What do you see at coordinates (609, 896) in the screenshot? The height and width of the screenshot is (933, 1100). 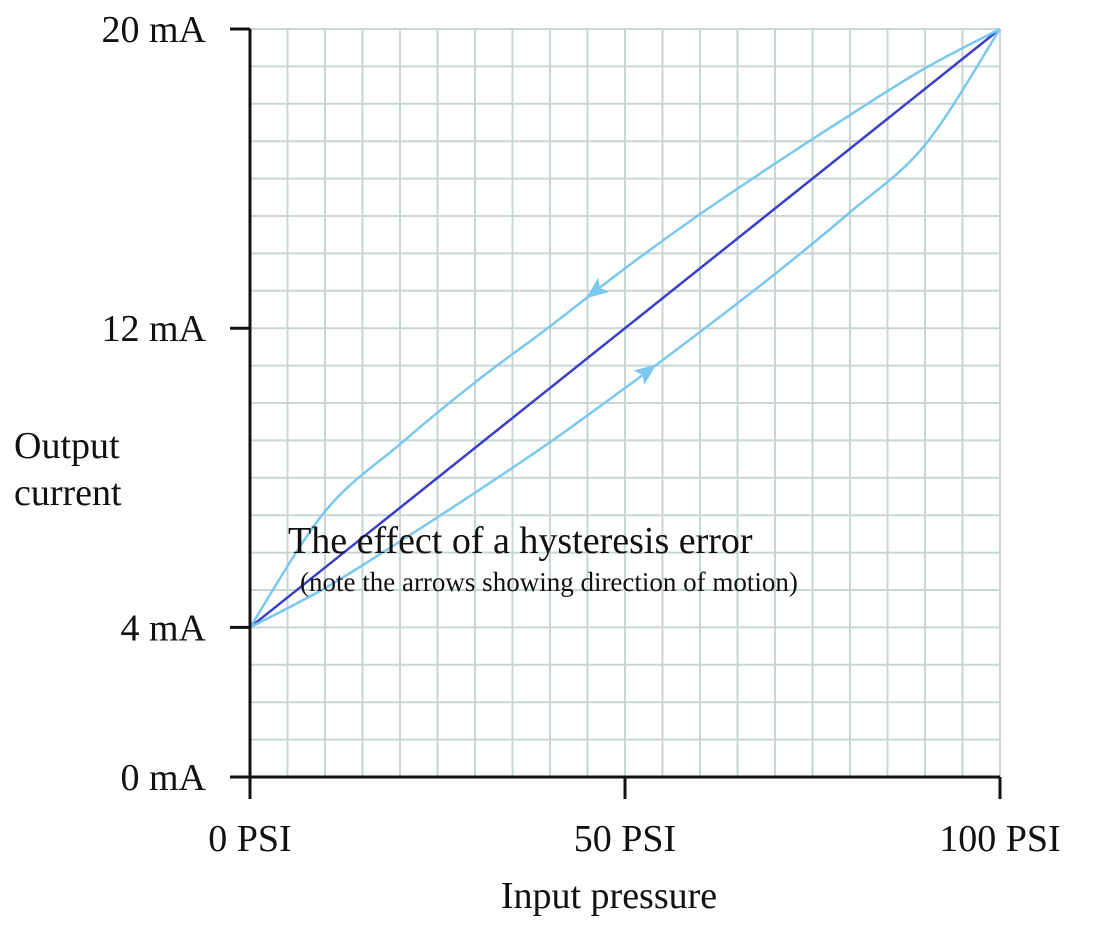 I see `x-axis-title: Input pressure` at bounding box center [609, 896].